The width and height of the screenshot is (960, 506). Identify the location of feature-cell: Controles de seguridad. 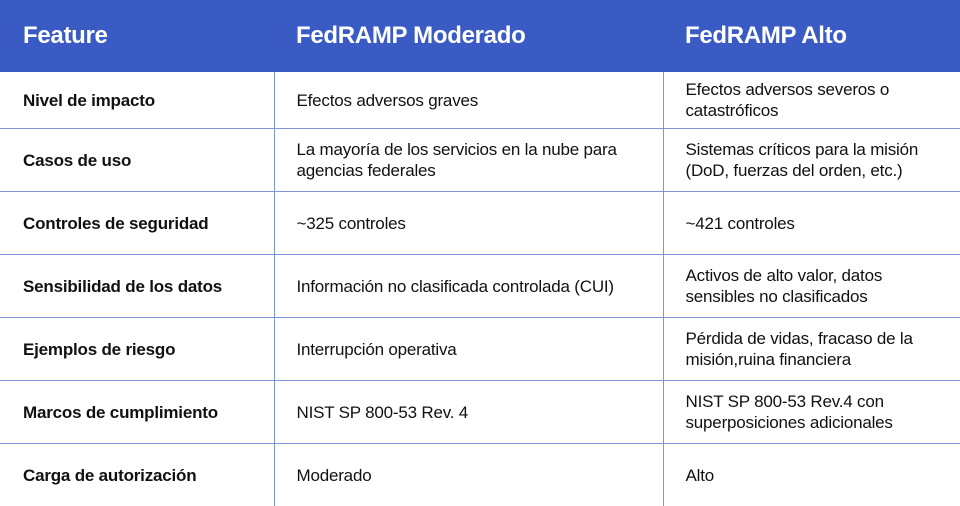
(137, 223).